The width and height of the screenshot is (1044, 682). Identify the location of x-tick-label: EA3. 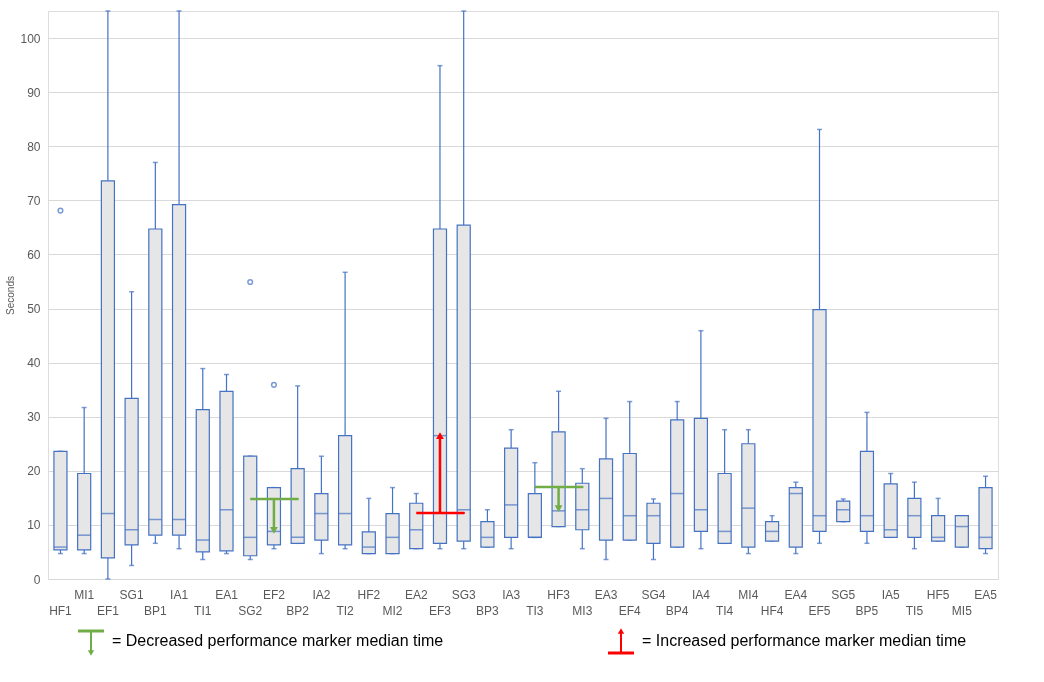
(606, 595).